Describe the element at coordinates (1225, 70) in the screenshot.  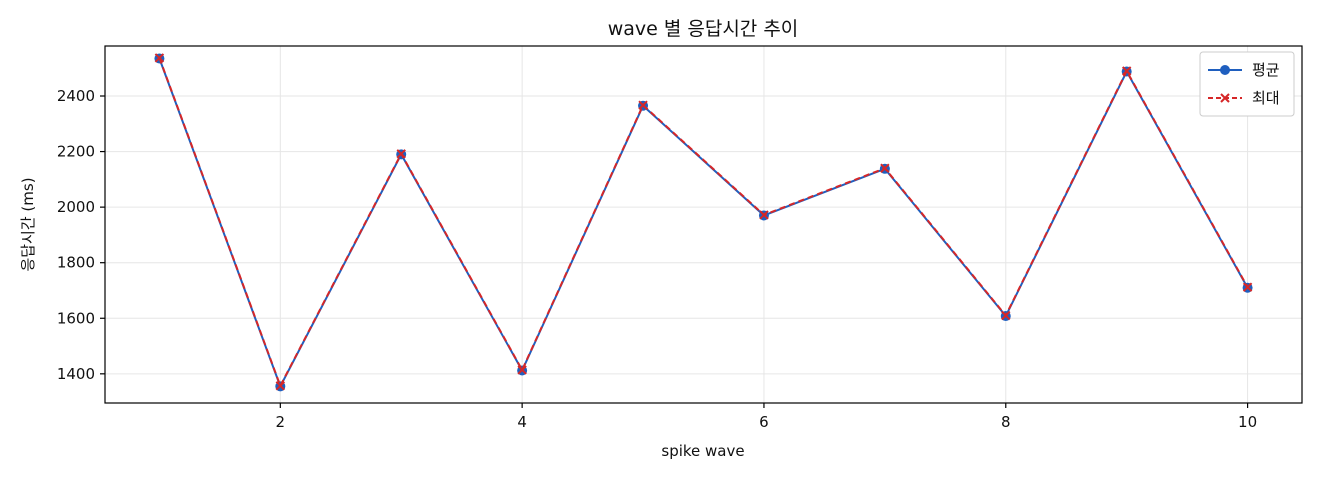
I see `legend-marker-mean` at that location.